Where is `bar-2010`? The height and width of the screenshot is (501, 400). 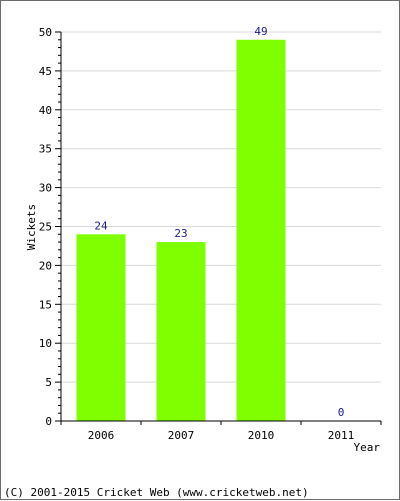
bar-2010 is located at coordinates (261, 230).